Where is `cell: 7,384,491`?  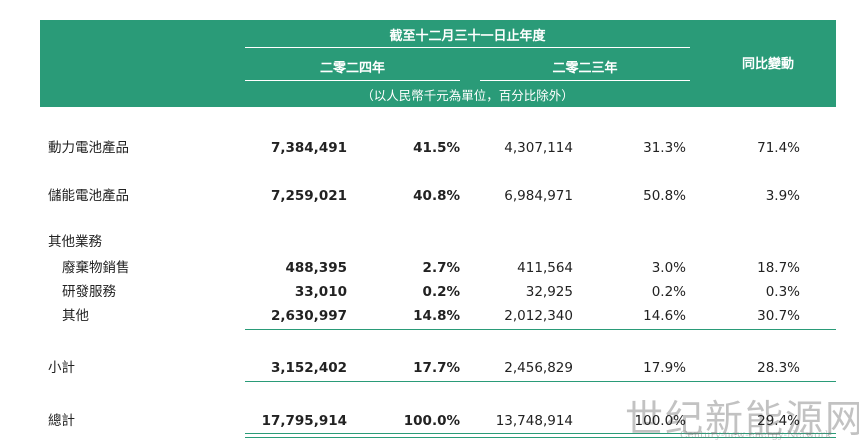
cell: 7,384,491 is located at coordinates (308, 148).